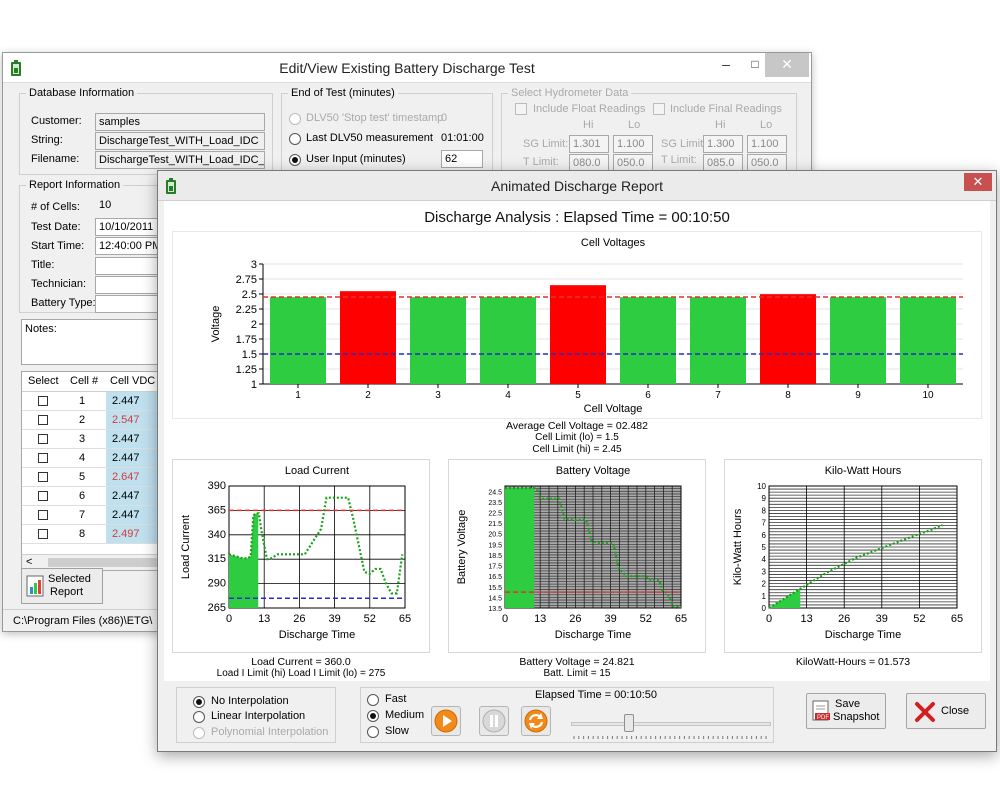 The image size is (1000, 800). Describe the element at coordinates (823, 718) in the screenshot. I see `svg-text: PDF` at that location.